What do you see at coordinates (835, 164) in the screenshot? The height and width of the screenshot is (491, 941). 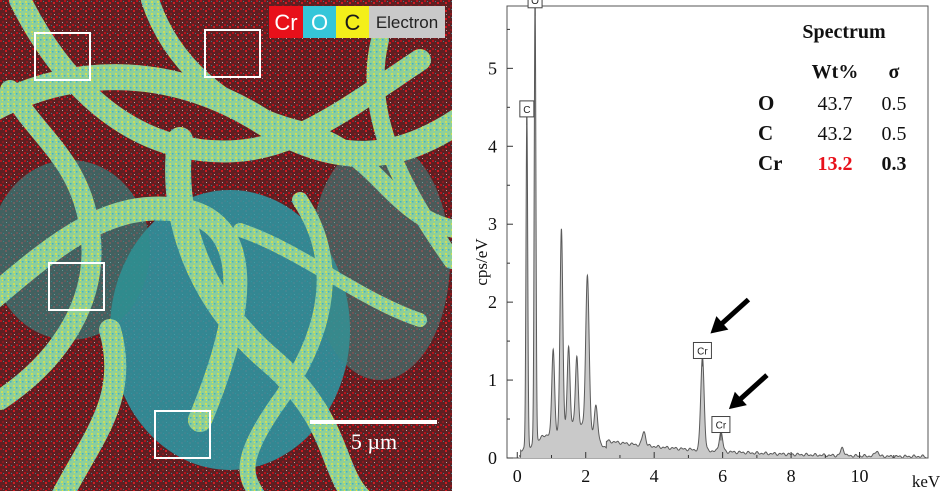 I see `table-row-wt: 13.2` at bounding box center [835, 164].